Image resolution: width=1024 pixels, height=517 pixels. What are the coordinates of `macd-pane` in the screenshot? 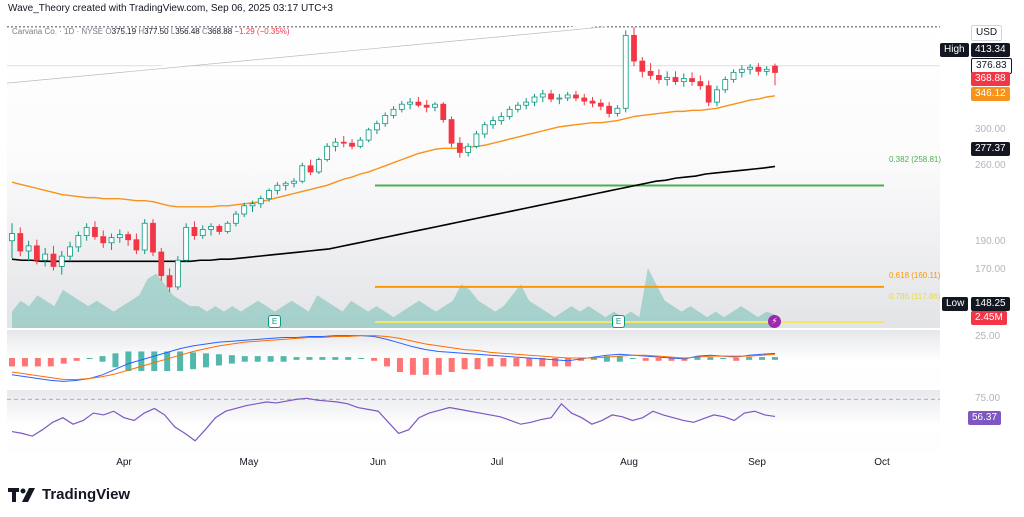 It's located at (473, 358).